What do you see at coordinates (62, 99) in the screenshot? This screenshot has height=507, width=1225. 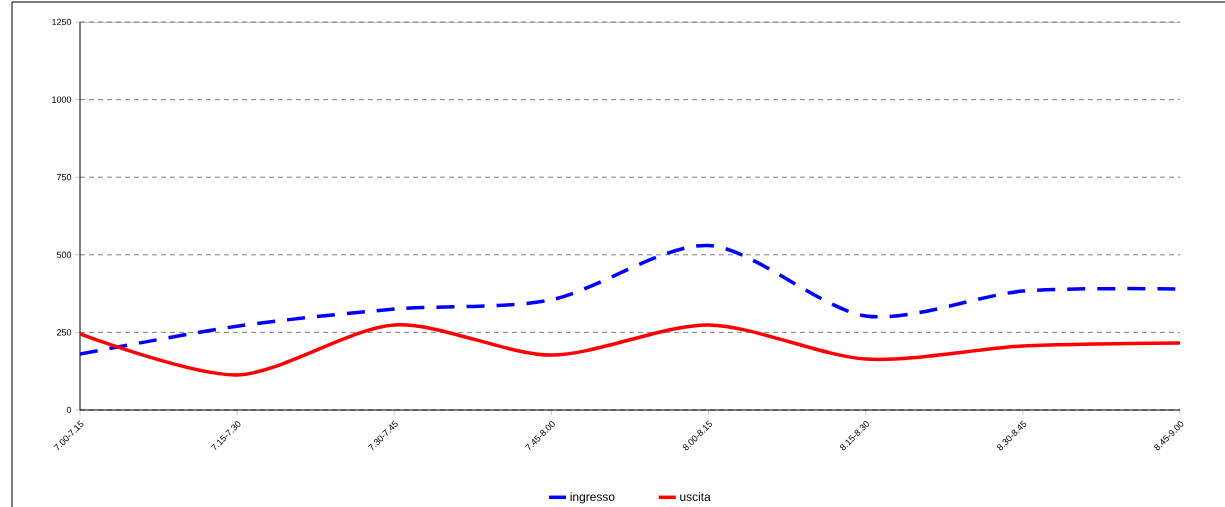 I see `y-tick-label: 1000` at bounding box center [62, 99].